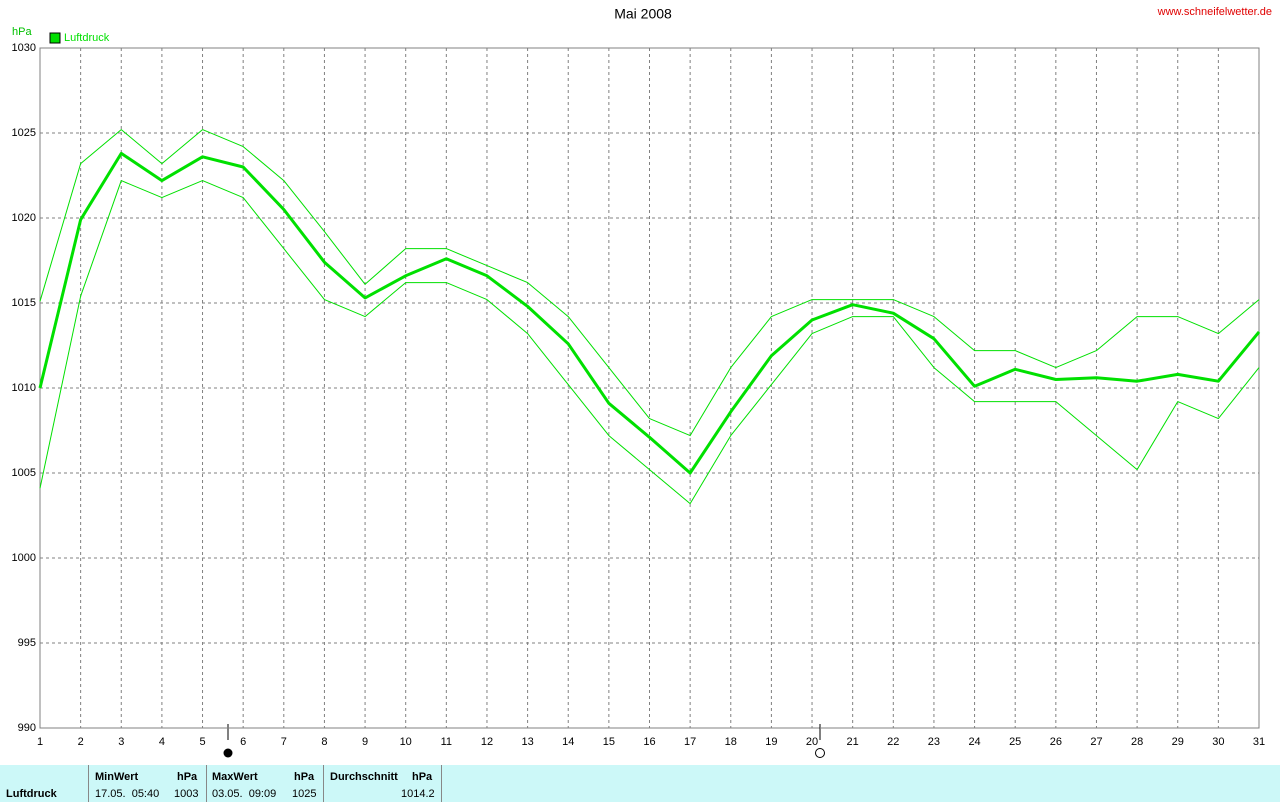 This screenshot has height=802, width=1280. What do you see at coordinates (365, 742) in the screenshot?
I see `x-tick-label: 9` at bounding box center [365, 742].